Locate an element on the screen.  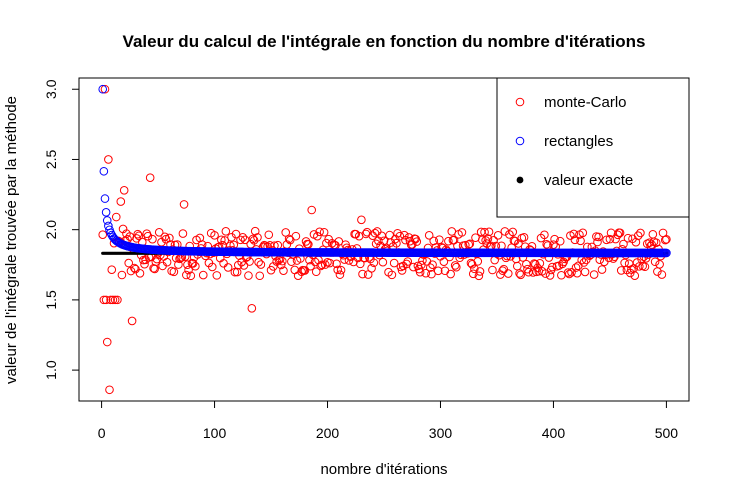
legend-item-valeur-exacte: valeur exacte is located at coordinates (574, 180).